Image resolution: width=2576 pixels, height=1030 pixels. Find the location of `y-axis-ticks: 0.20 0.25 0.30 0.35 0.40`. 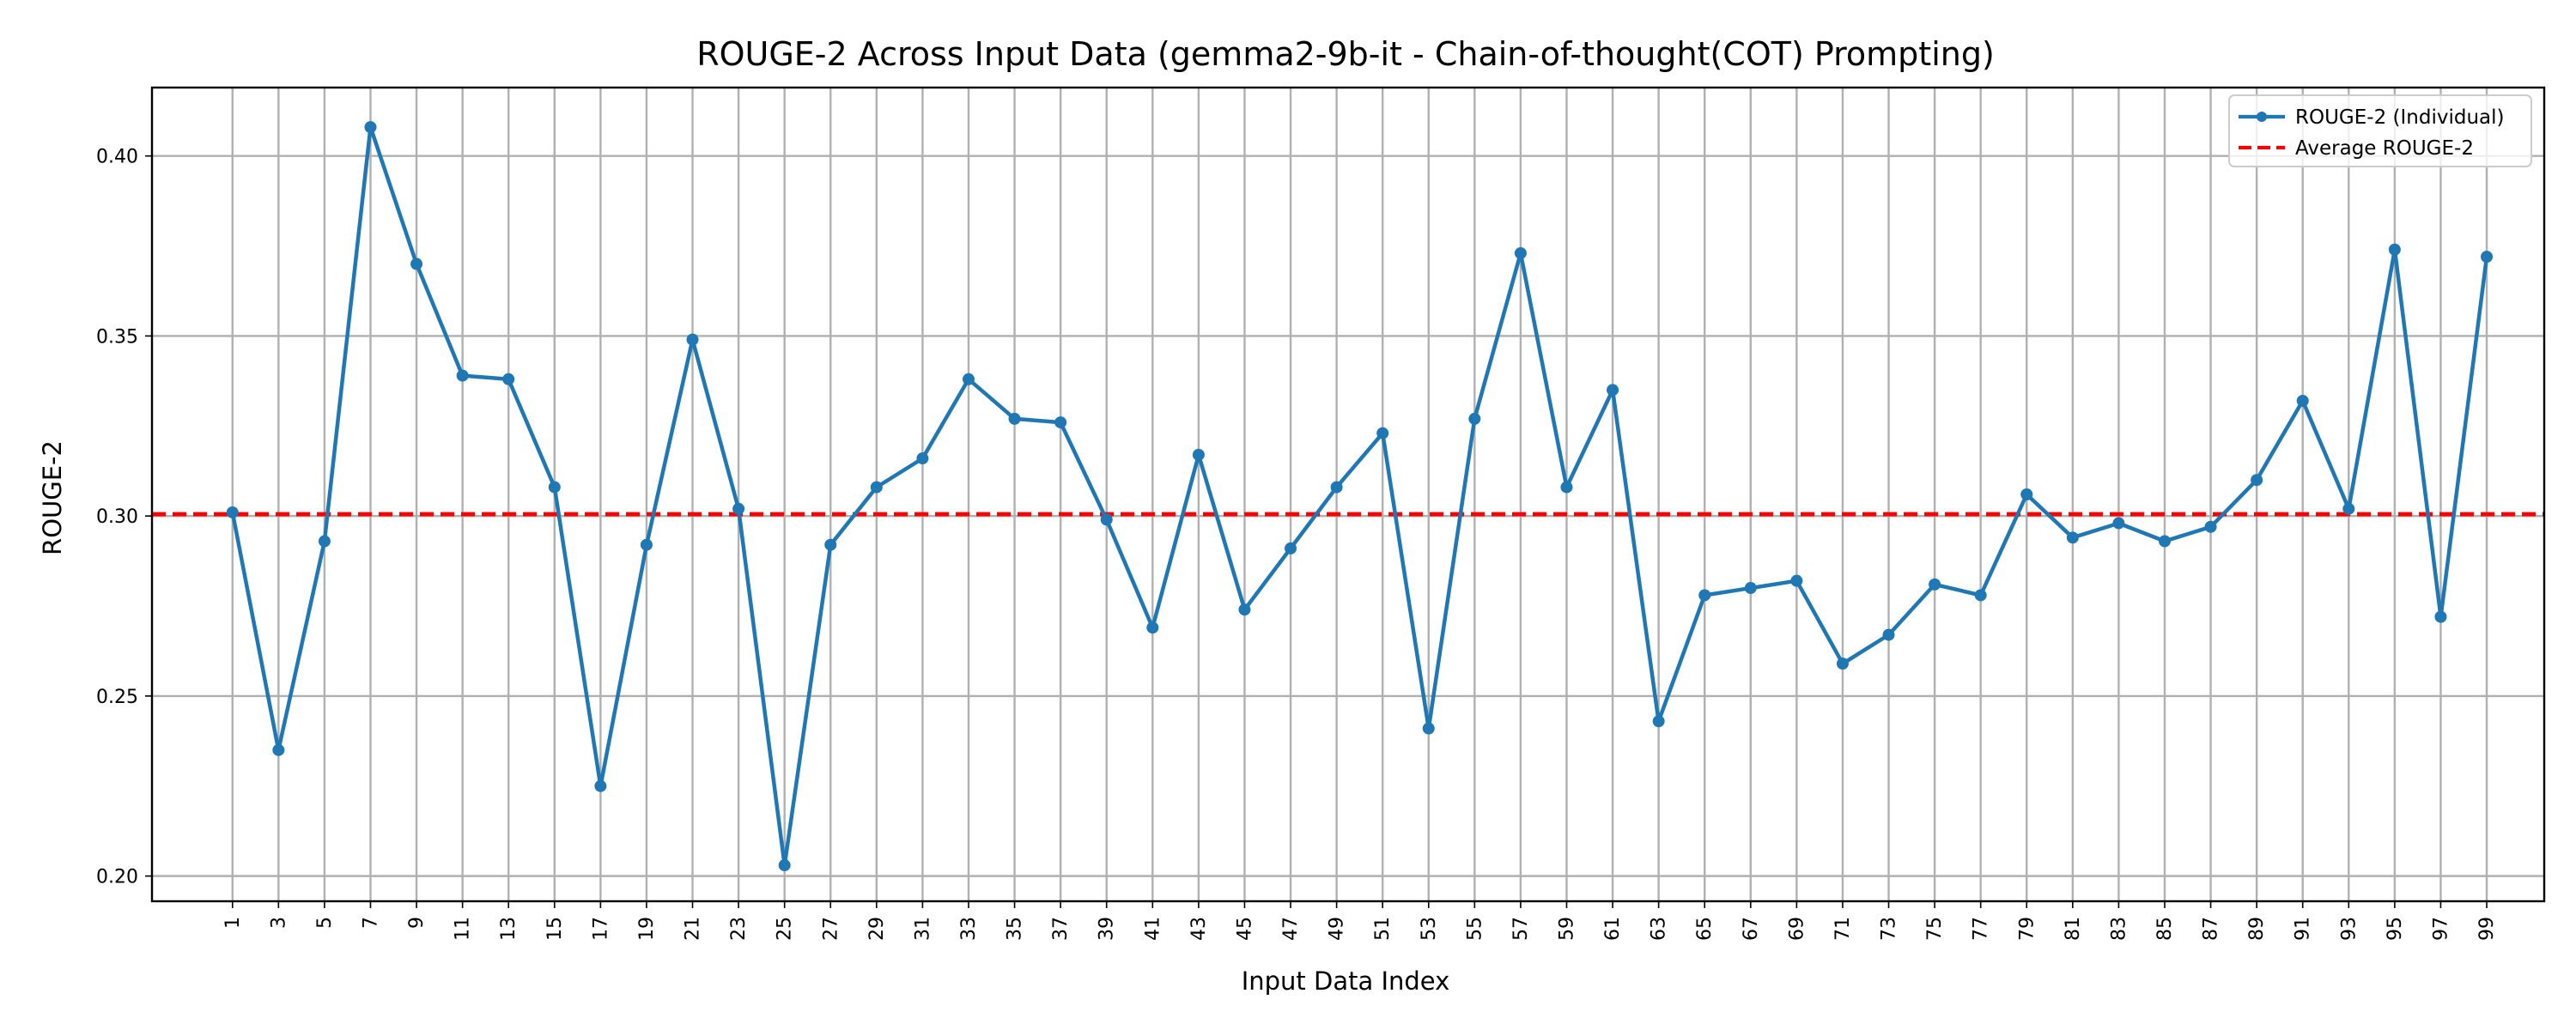

y-axis-ticks: 0.20 0.25 0.30 0.35 0.40 is located at coordinates (124, 517).